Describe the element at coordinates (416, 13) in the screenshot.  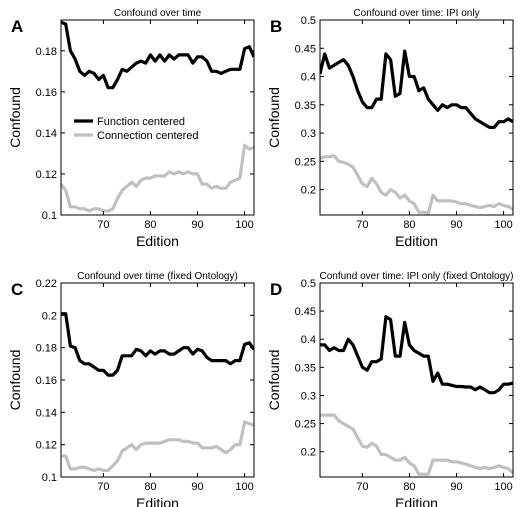
I see `chart-title: Confound over time: IPI only` at that location.